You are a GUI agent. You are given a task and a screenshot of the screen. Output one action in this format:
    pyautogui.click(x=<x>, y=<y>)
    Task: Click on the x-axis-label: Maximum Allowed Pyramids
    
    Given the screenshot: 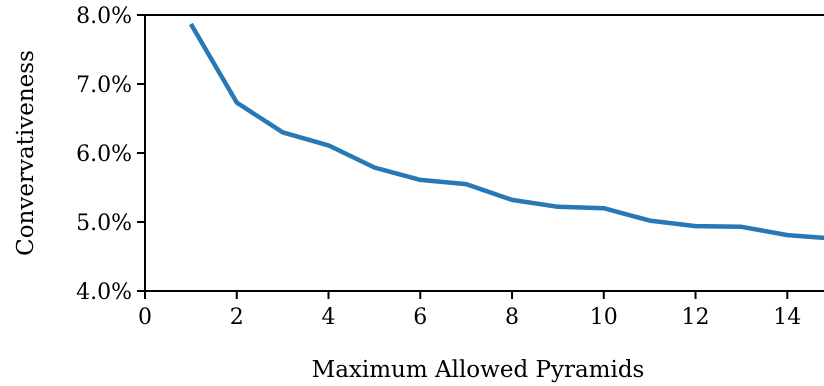 What is the action you would take?
    pyautogui.click(x=478, y=370)
    